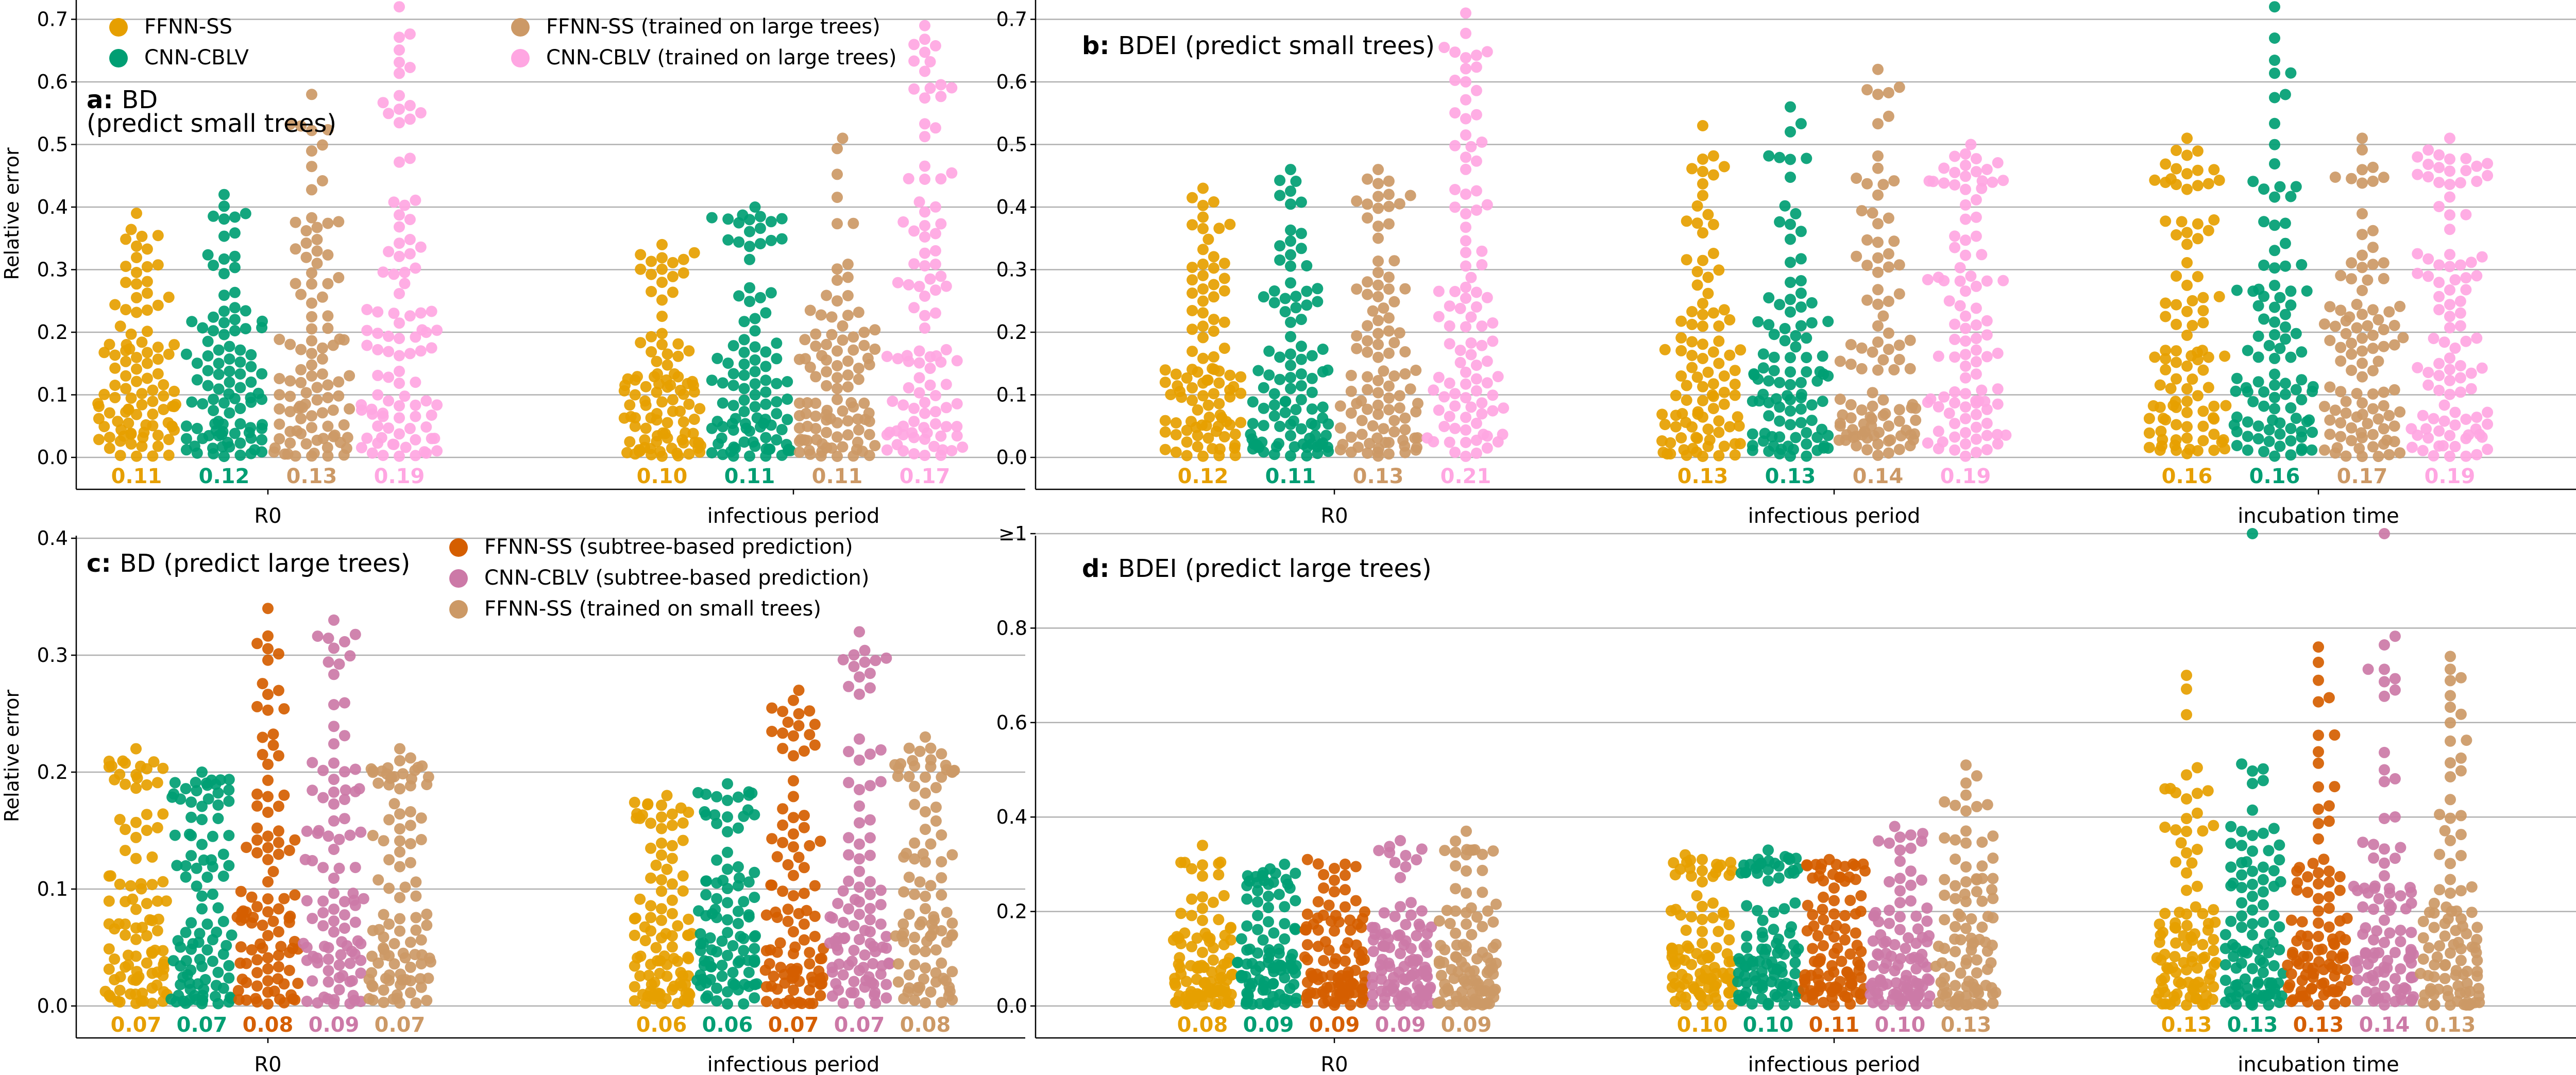 Image resolution: width=2576 pixels, height=1075 pixels. I want to click on x-category-label: infectious period, so click(1834, 516).